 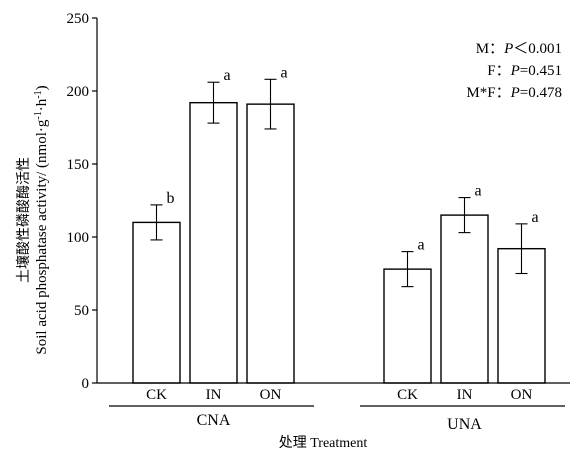 I want to click on stat-factor: M：, so click(x=490, y=49).